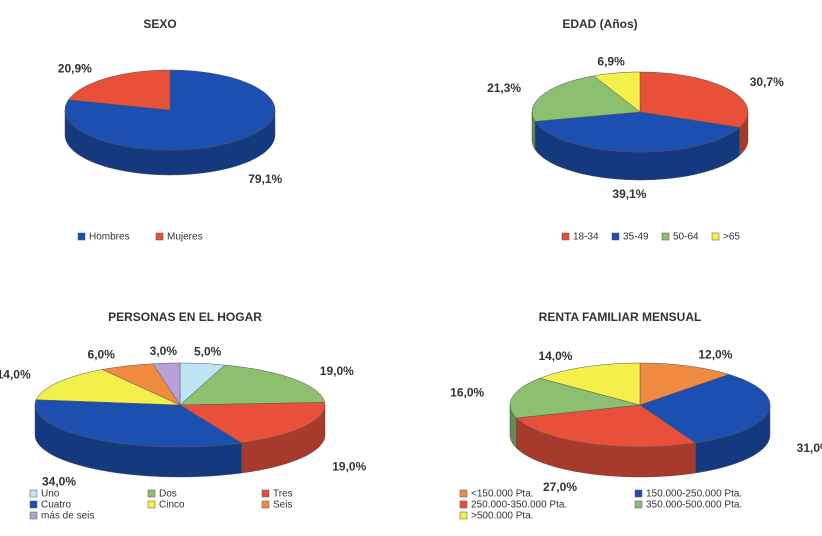 The width and height of the screenshot is (822, 536). I want to click on legend-label: 350.000-500.000 Pta., so click(694, 505).